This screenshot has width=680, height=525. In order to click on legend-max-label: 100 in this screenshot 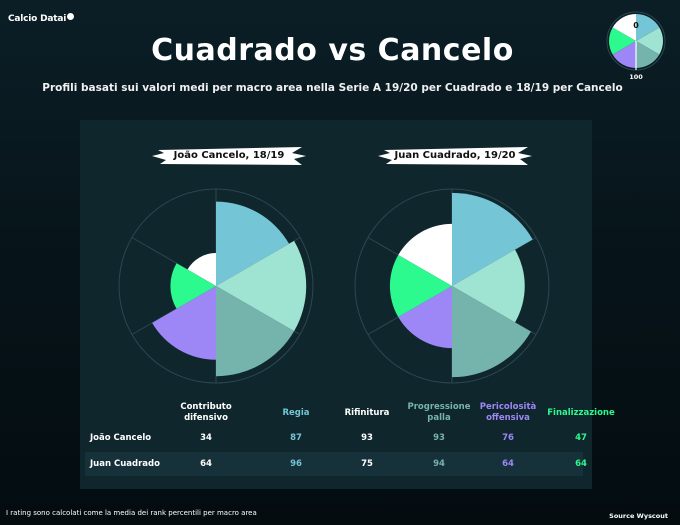, I will do `click(636, 77)`.